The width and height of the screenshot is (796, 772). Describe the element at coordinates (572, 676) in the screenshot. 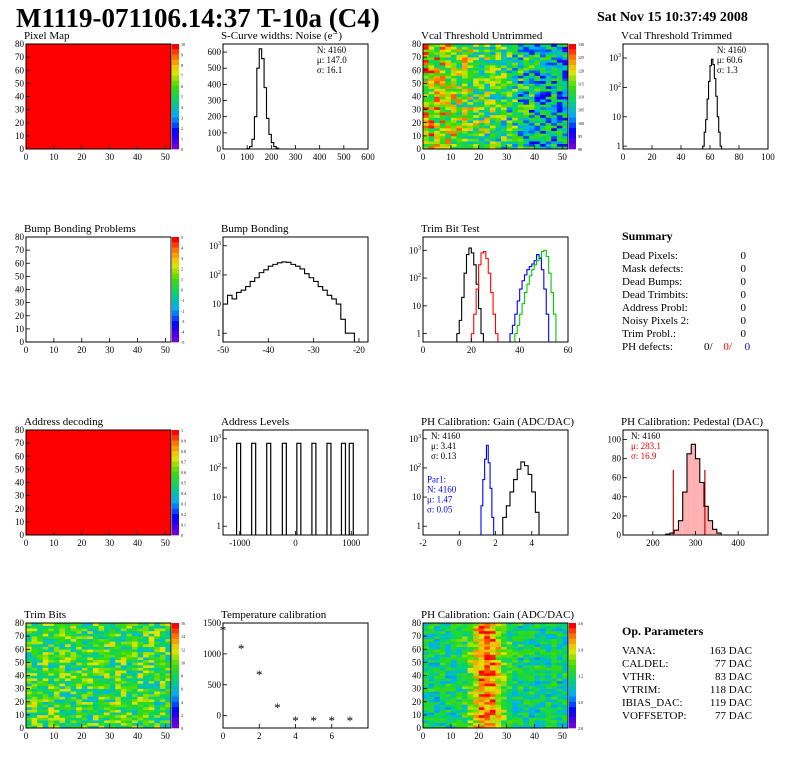

I see `color-palette` at that location.